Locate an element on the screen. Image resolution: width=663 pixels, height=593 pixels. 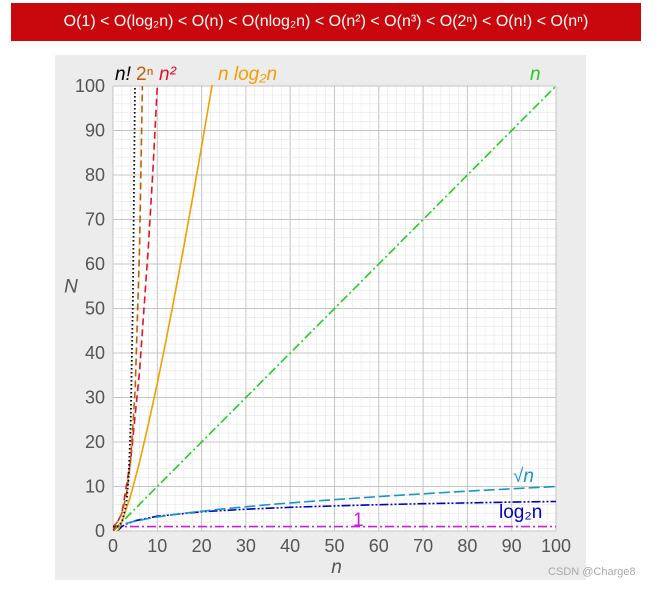
x-tick-label: 30 is located at coordinates (246, 546).